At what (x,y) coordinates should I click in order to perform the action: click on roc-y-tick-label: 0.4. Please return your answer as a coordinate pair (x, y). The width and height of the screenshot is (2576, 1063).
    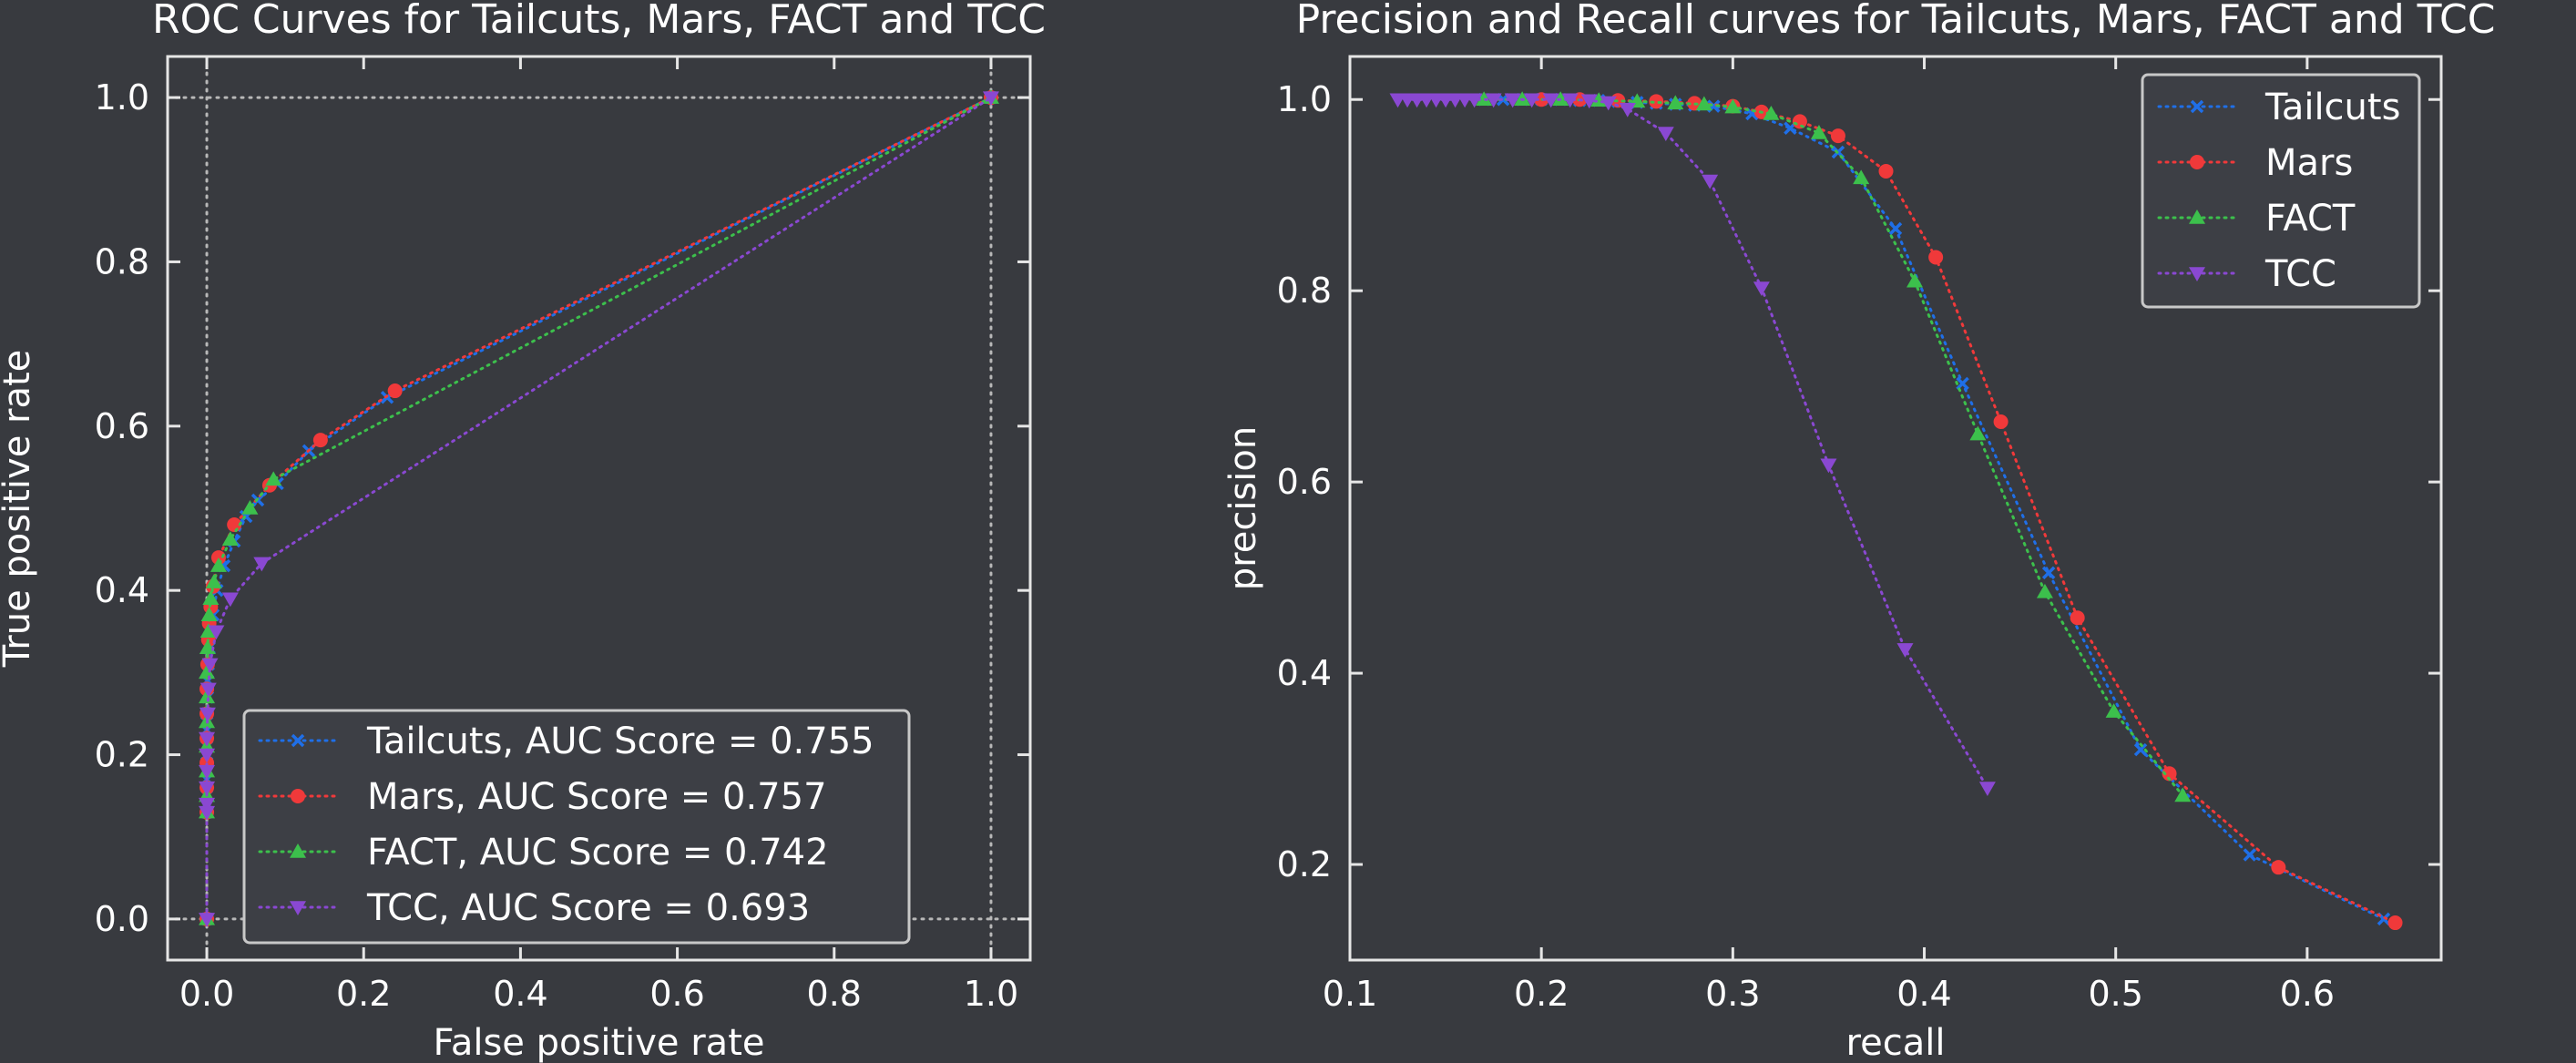
    Looking at the image, I should click on (122, 590).